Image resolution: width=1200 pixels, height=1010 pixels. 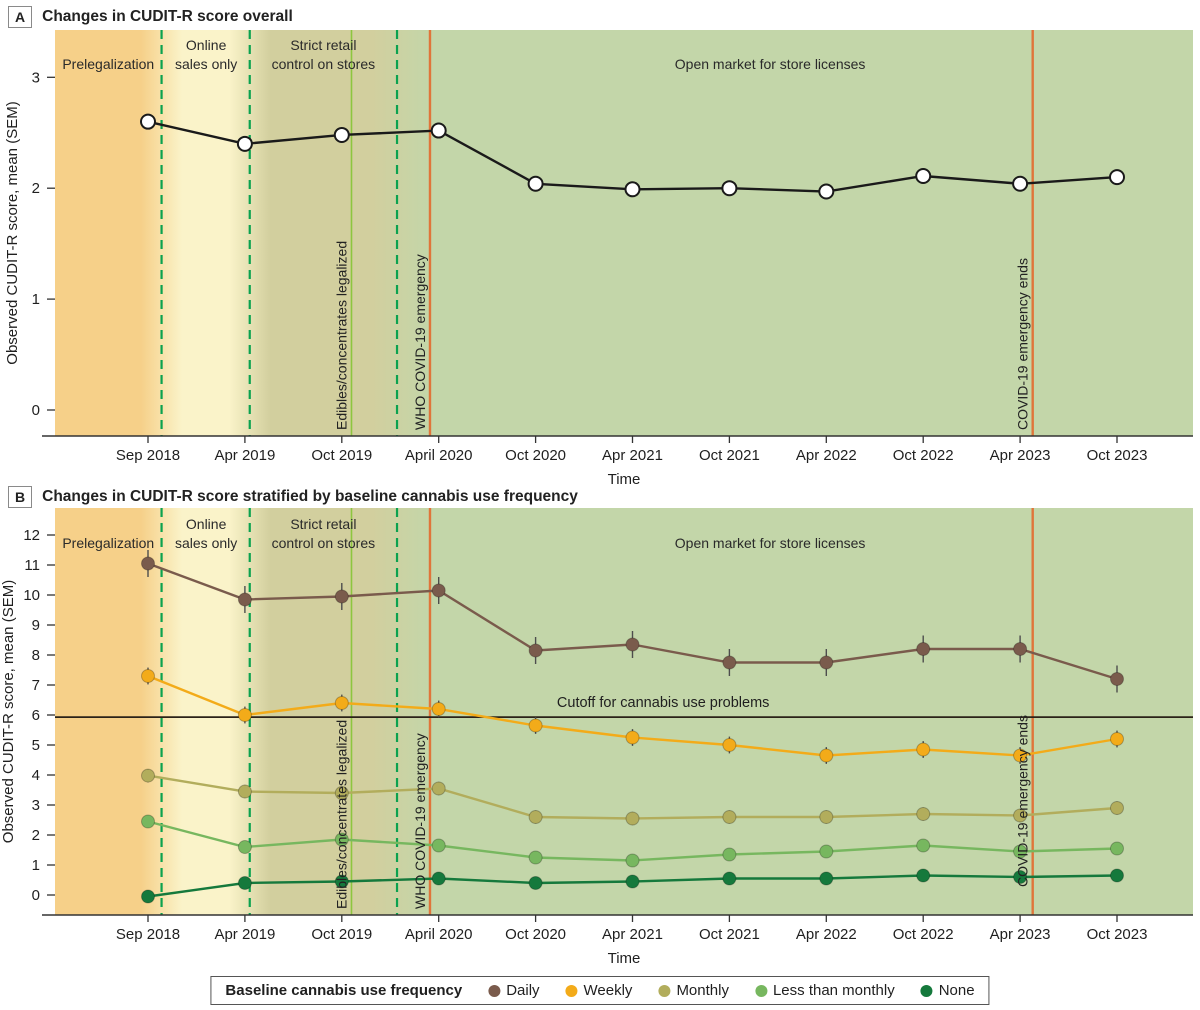 I want to click on period-label-1: sales only, so click(x=206, y=64).